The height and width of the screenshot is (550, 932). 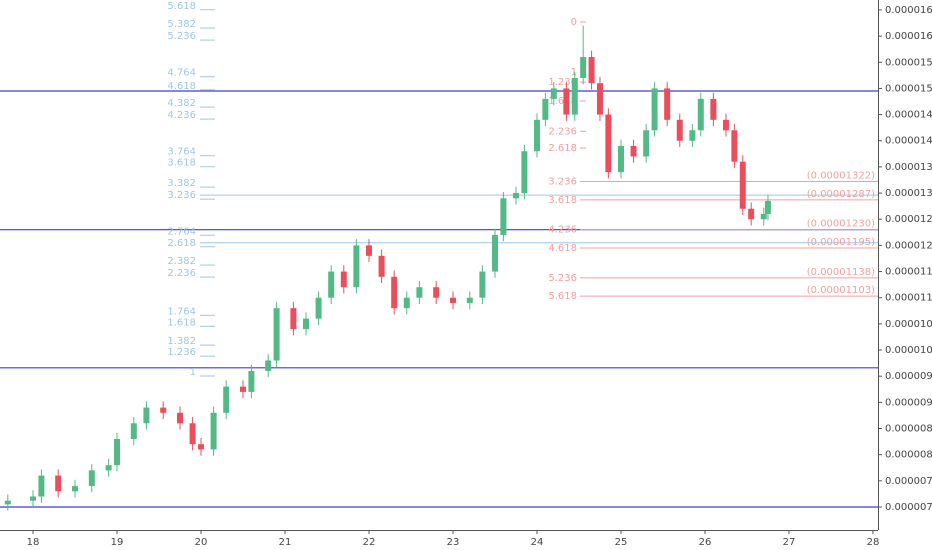 What do you see at coordinates (908, 324) in the screenshot?
I see `y-tick-label: 0.00001050` at bounding box center [908, 324].